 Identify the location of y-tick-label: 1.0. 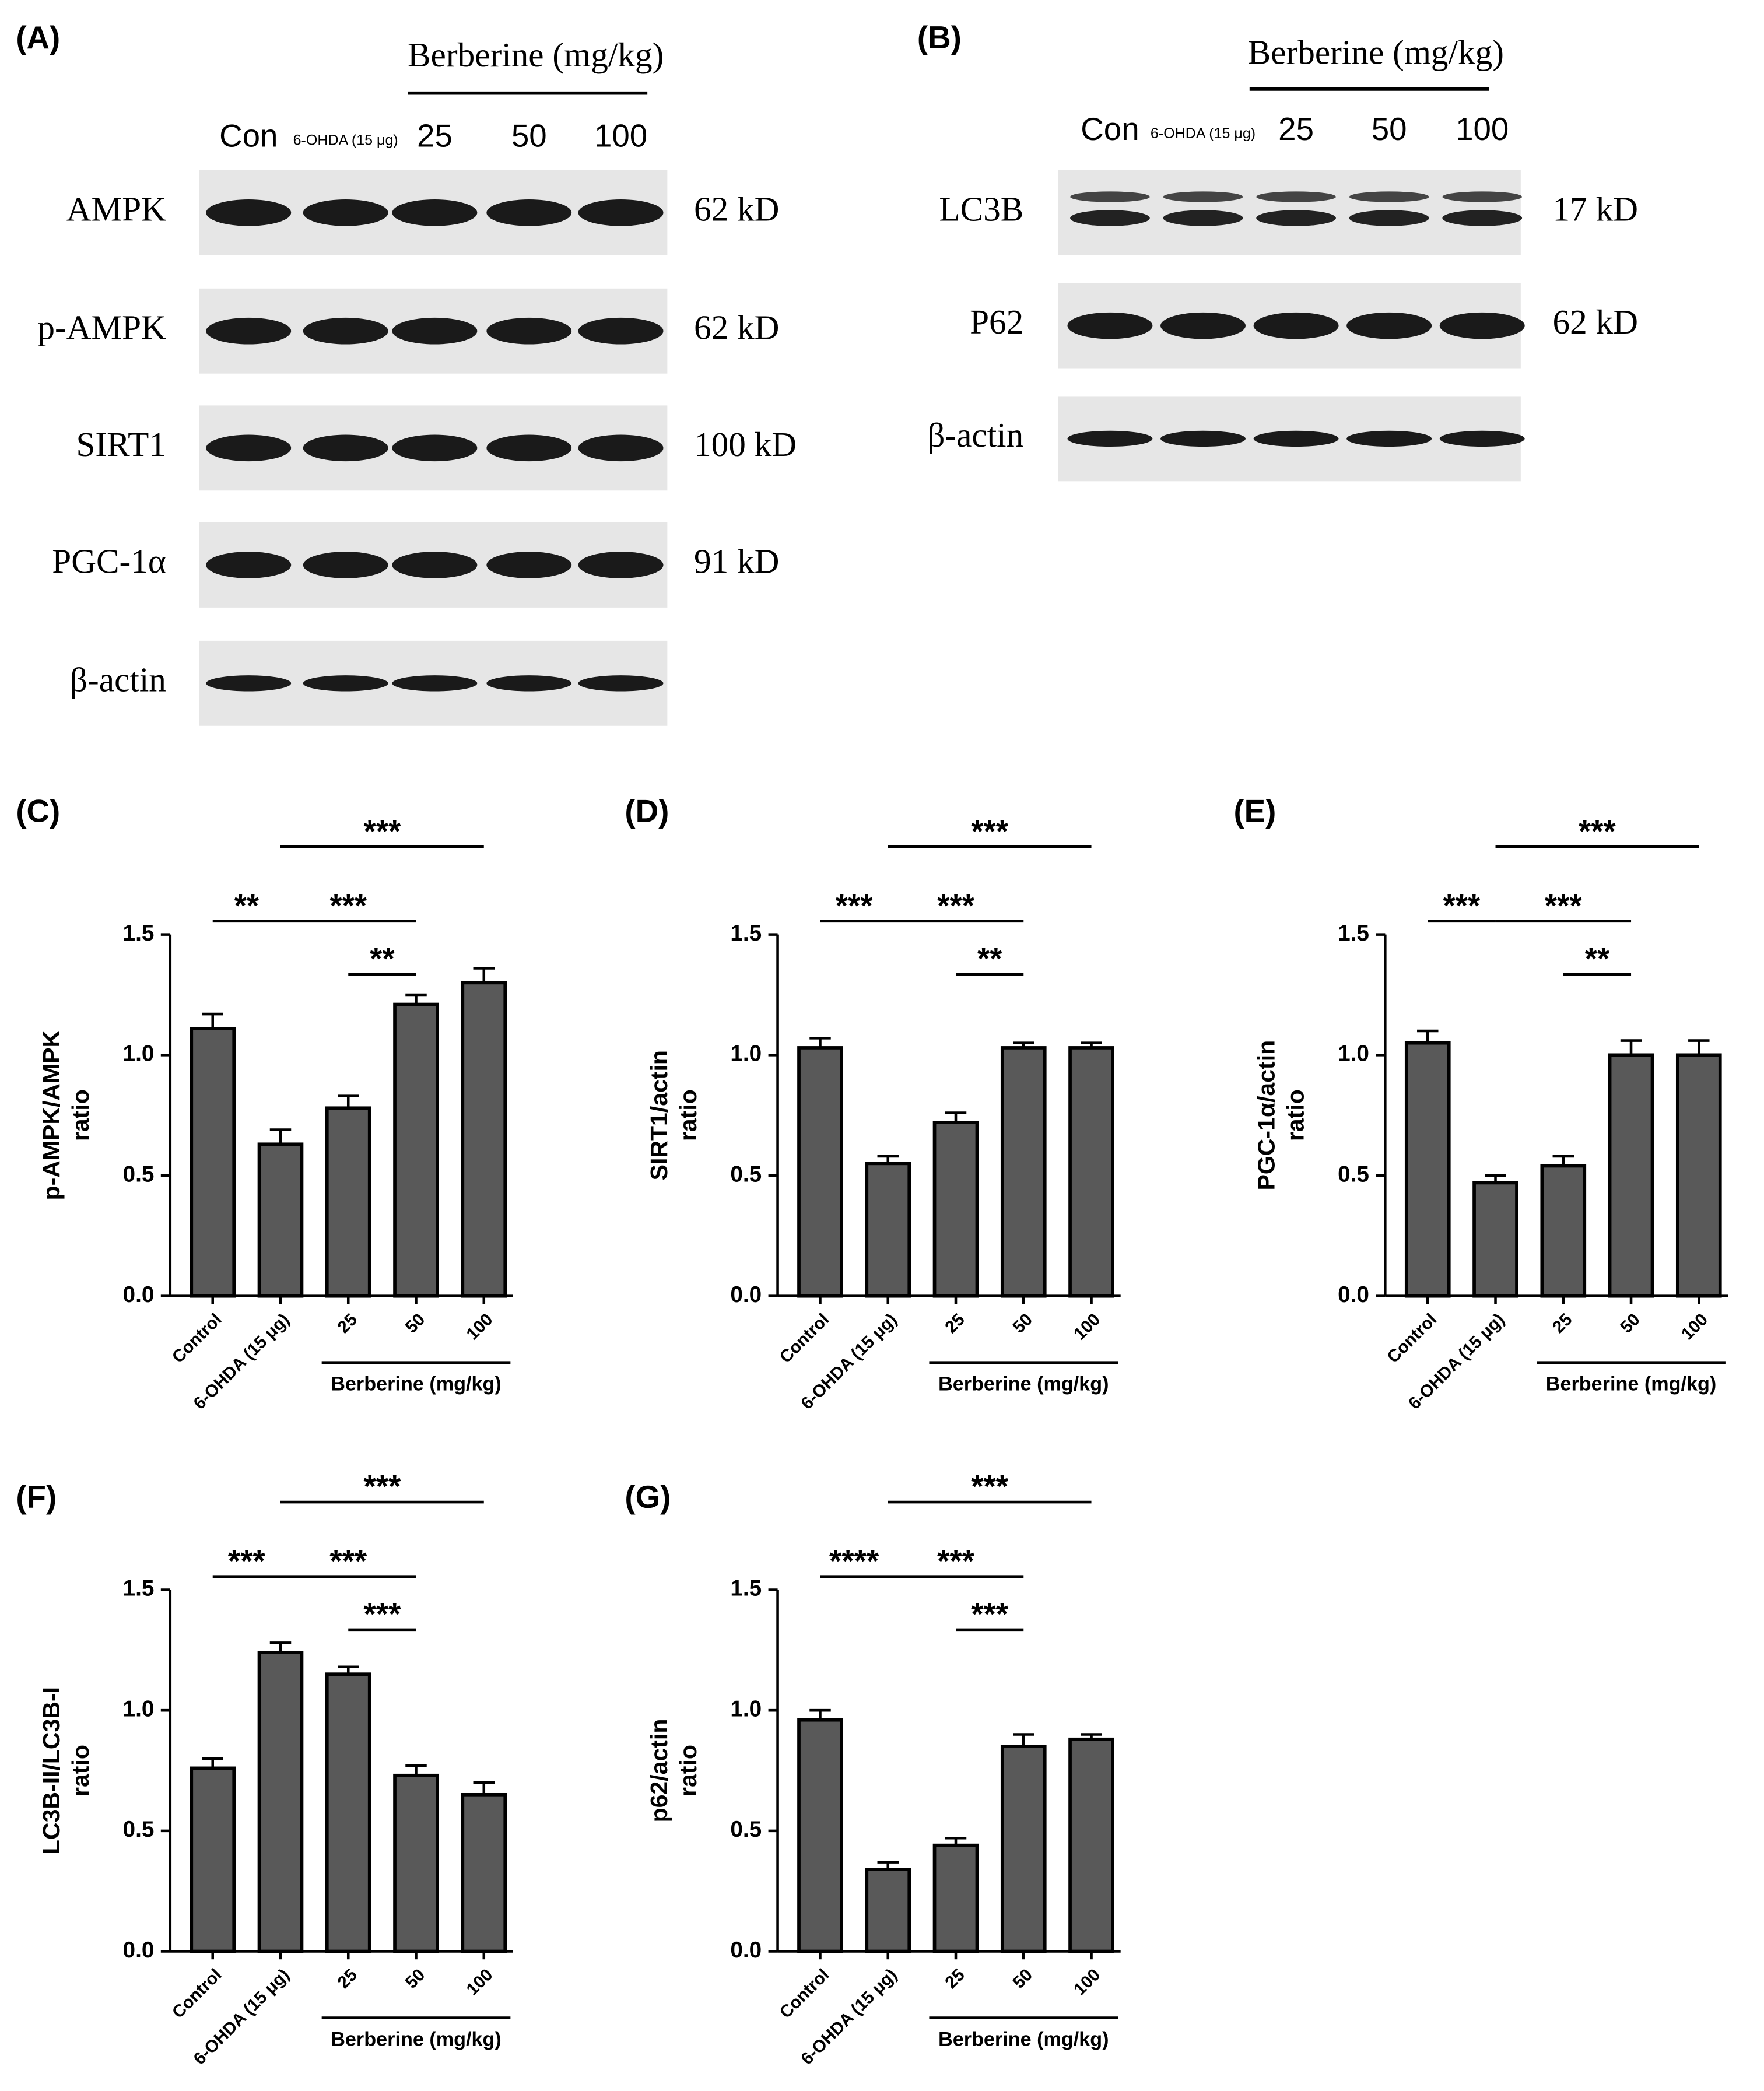
(139, 1708).